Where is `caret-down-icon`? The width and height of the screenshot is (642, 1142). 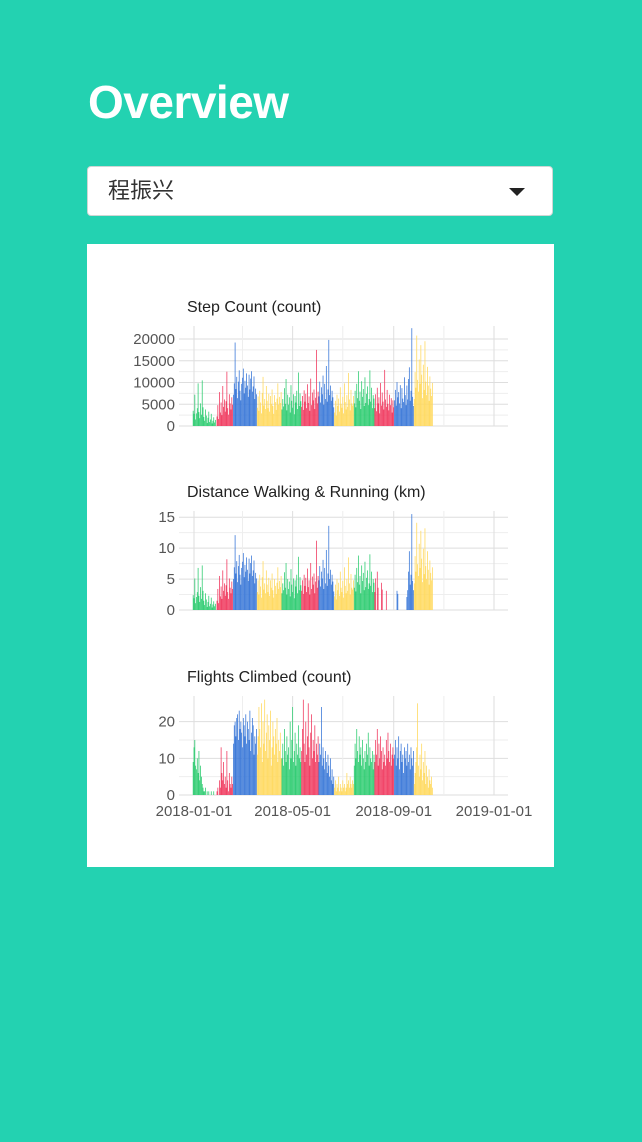 caret-down-icon is located at coordinates (517, 192).